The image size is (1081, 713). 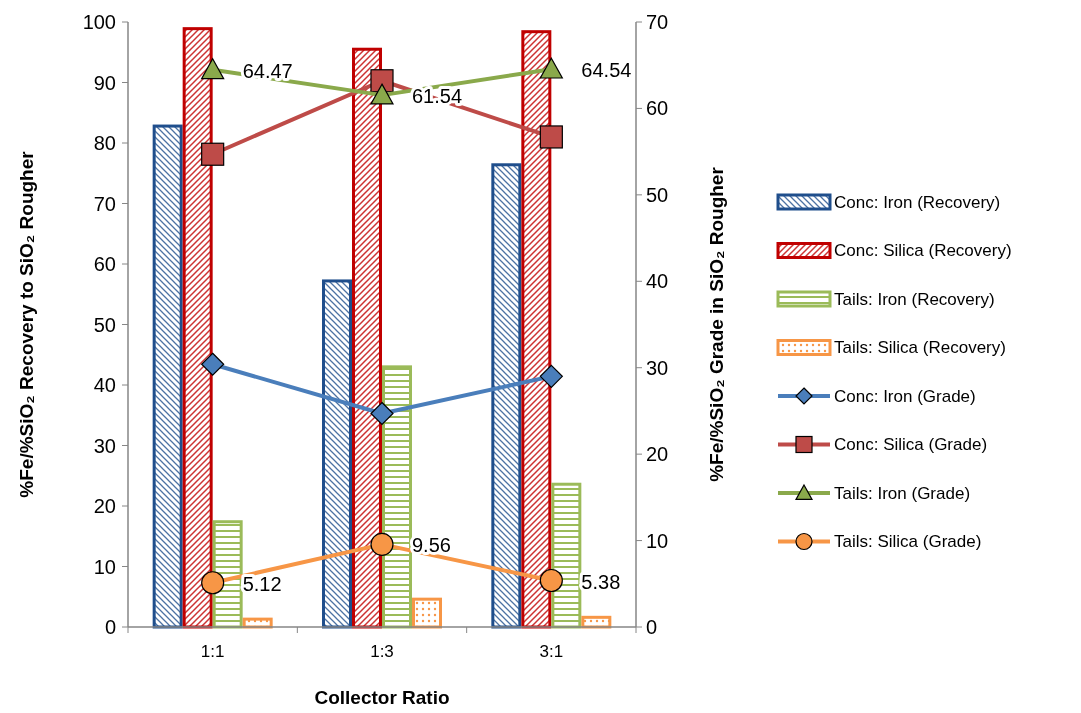 I want to click on y-tick-label: 30, so click(x=104, y=445).